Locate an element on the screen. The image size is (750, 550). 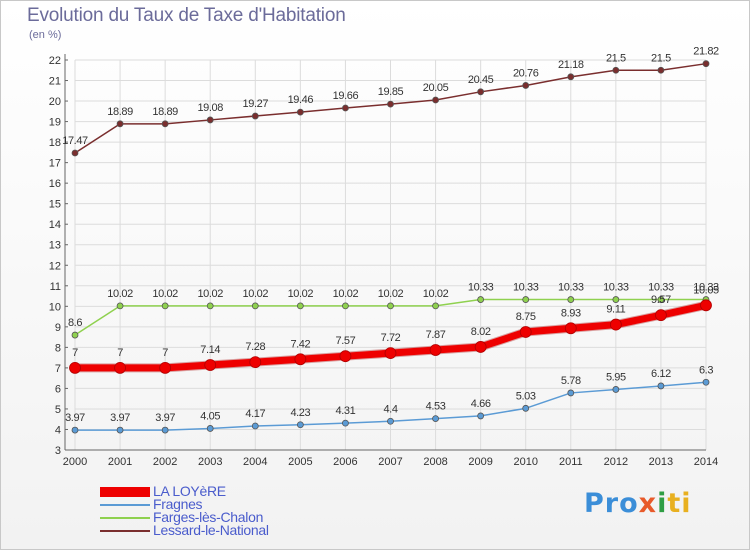
legend-label: Fragnes is located at coordinates (178, 504).